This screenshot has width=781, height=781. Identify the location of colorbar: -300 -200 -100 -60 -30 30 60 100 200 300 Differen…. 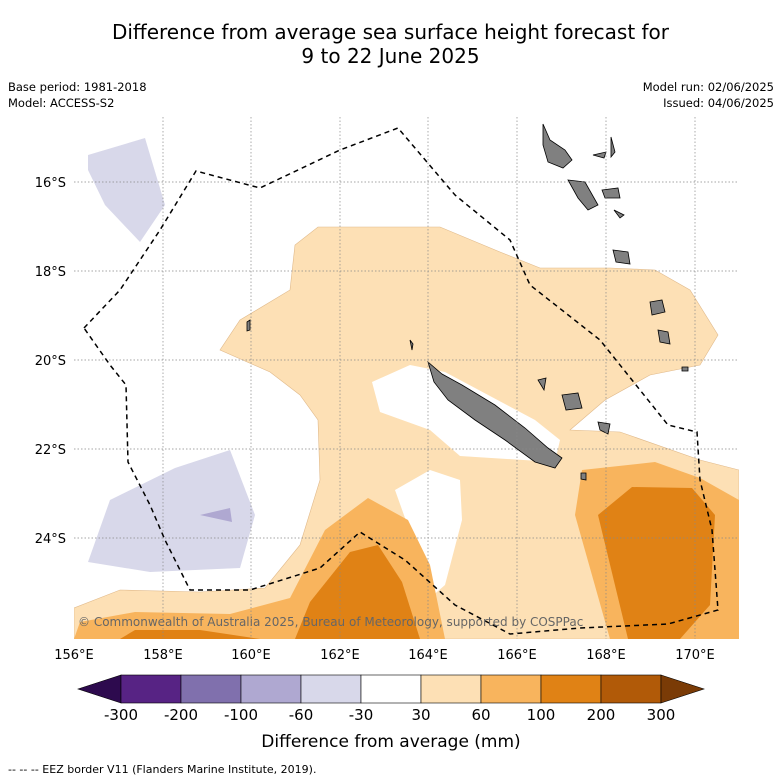
(391, 713).